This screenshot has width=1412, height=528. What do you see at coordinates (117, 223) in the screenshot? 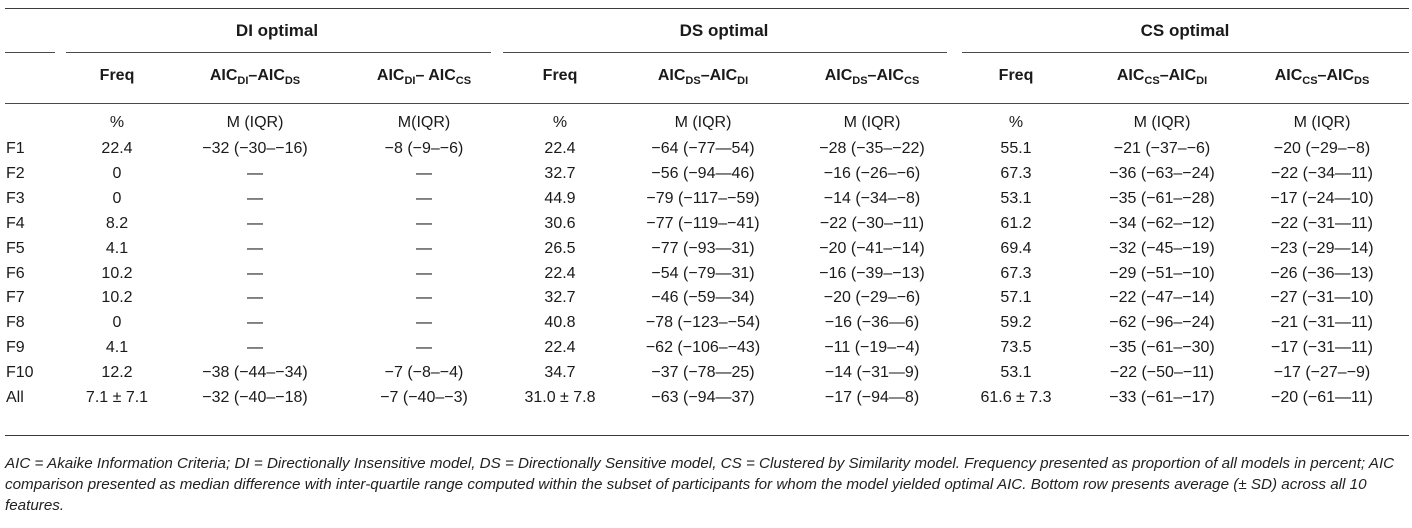
I see `table-cell: 8.2` at bounding box center [117, 223].